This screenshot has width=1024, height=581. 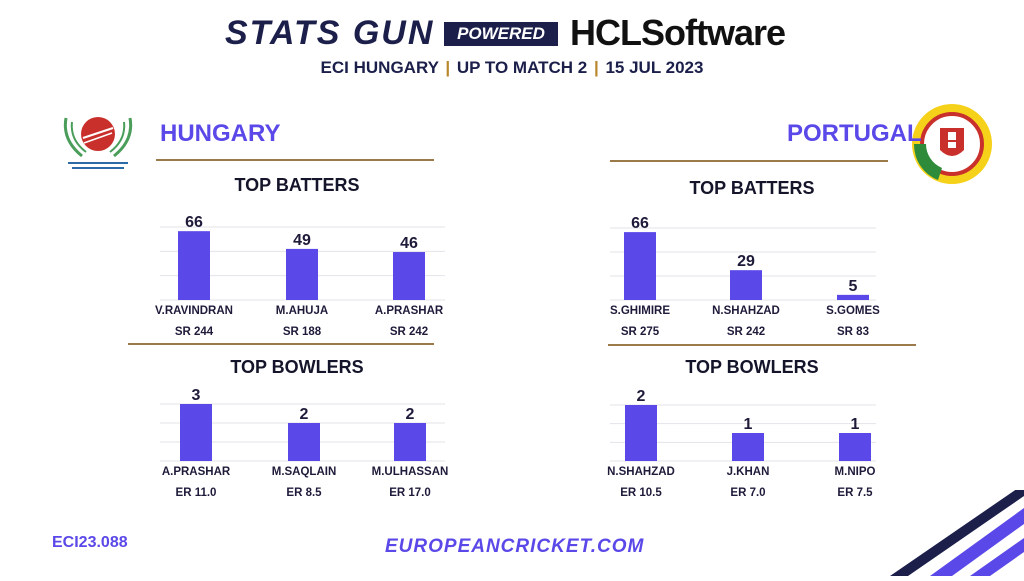 What do you see at coordinates (752, 367) in the screenshot?
I see `section-title-portugal-bowlers: TOP BOWLERS` at bounding box center [752, 367].